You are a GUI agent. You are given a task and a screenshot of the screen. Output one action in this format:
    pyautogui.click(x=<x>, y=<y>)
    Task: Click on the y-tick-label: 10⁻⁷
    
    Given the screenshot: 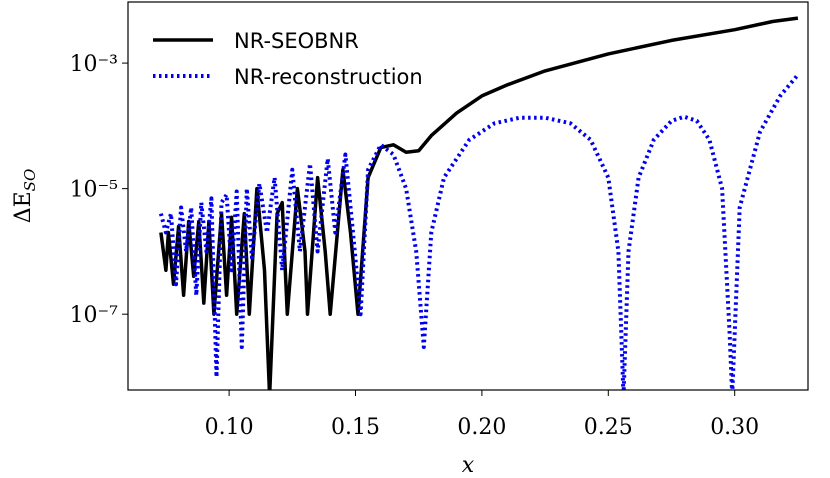 What is the action you would take?
    pyautogui.click(x=94, y=315)
    